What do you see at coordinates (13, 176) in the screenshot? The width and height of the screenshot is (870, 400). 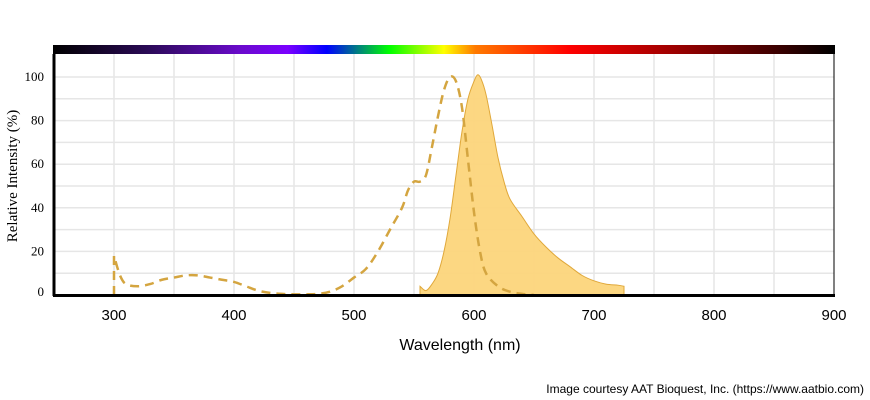 I see `y-axis-label: Relative Intensity (%)` at bounding box center [13, 176].